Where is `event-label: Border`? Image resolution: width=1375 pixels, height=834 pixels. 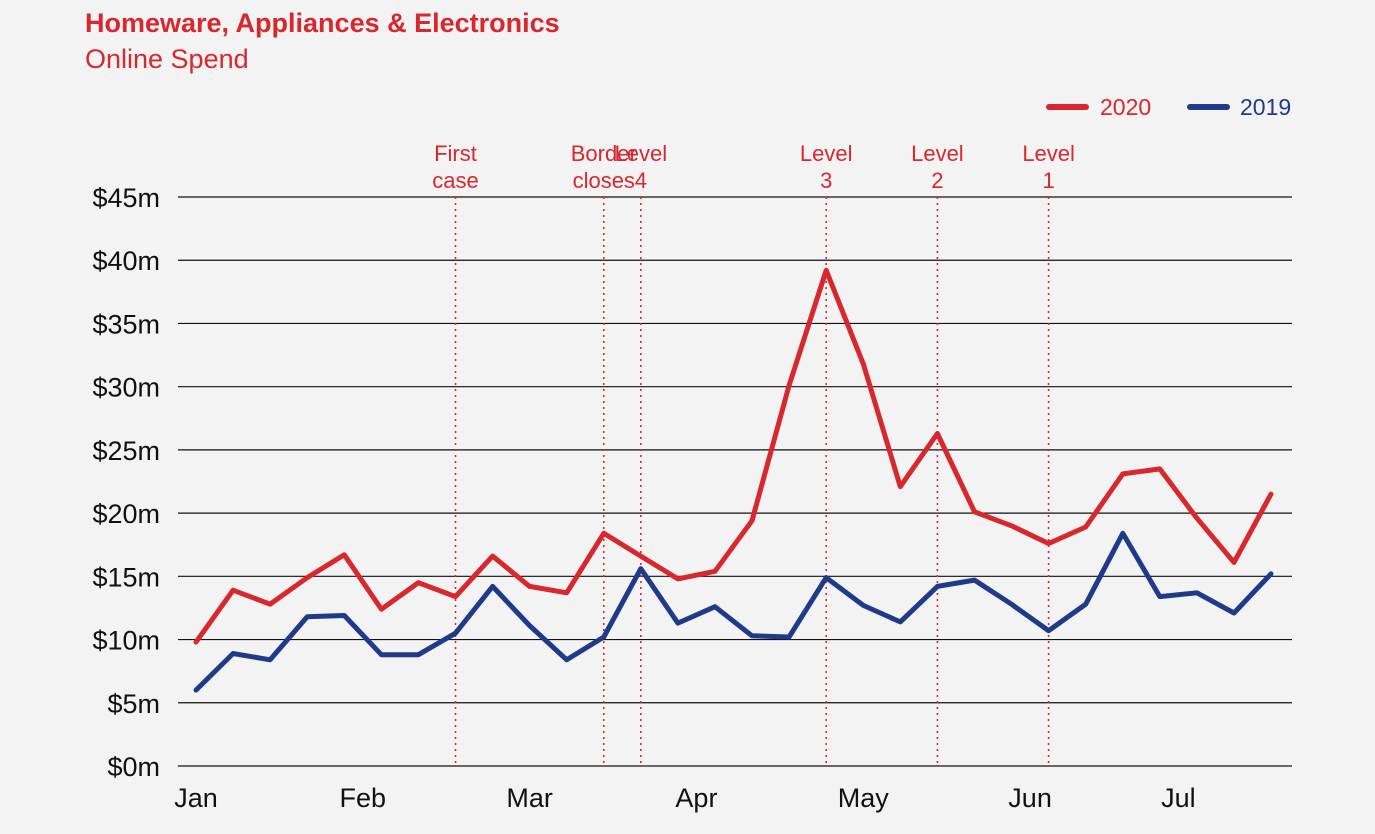 event-label: Border is located at coordinates (604, 153).